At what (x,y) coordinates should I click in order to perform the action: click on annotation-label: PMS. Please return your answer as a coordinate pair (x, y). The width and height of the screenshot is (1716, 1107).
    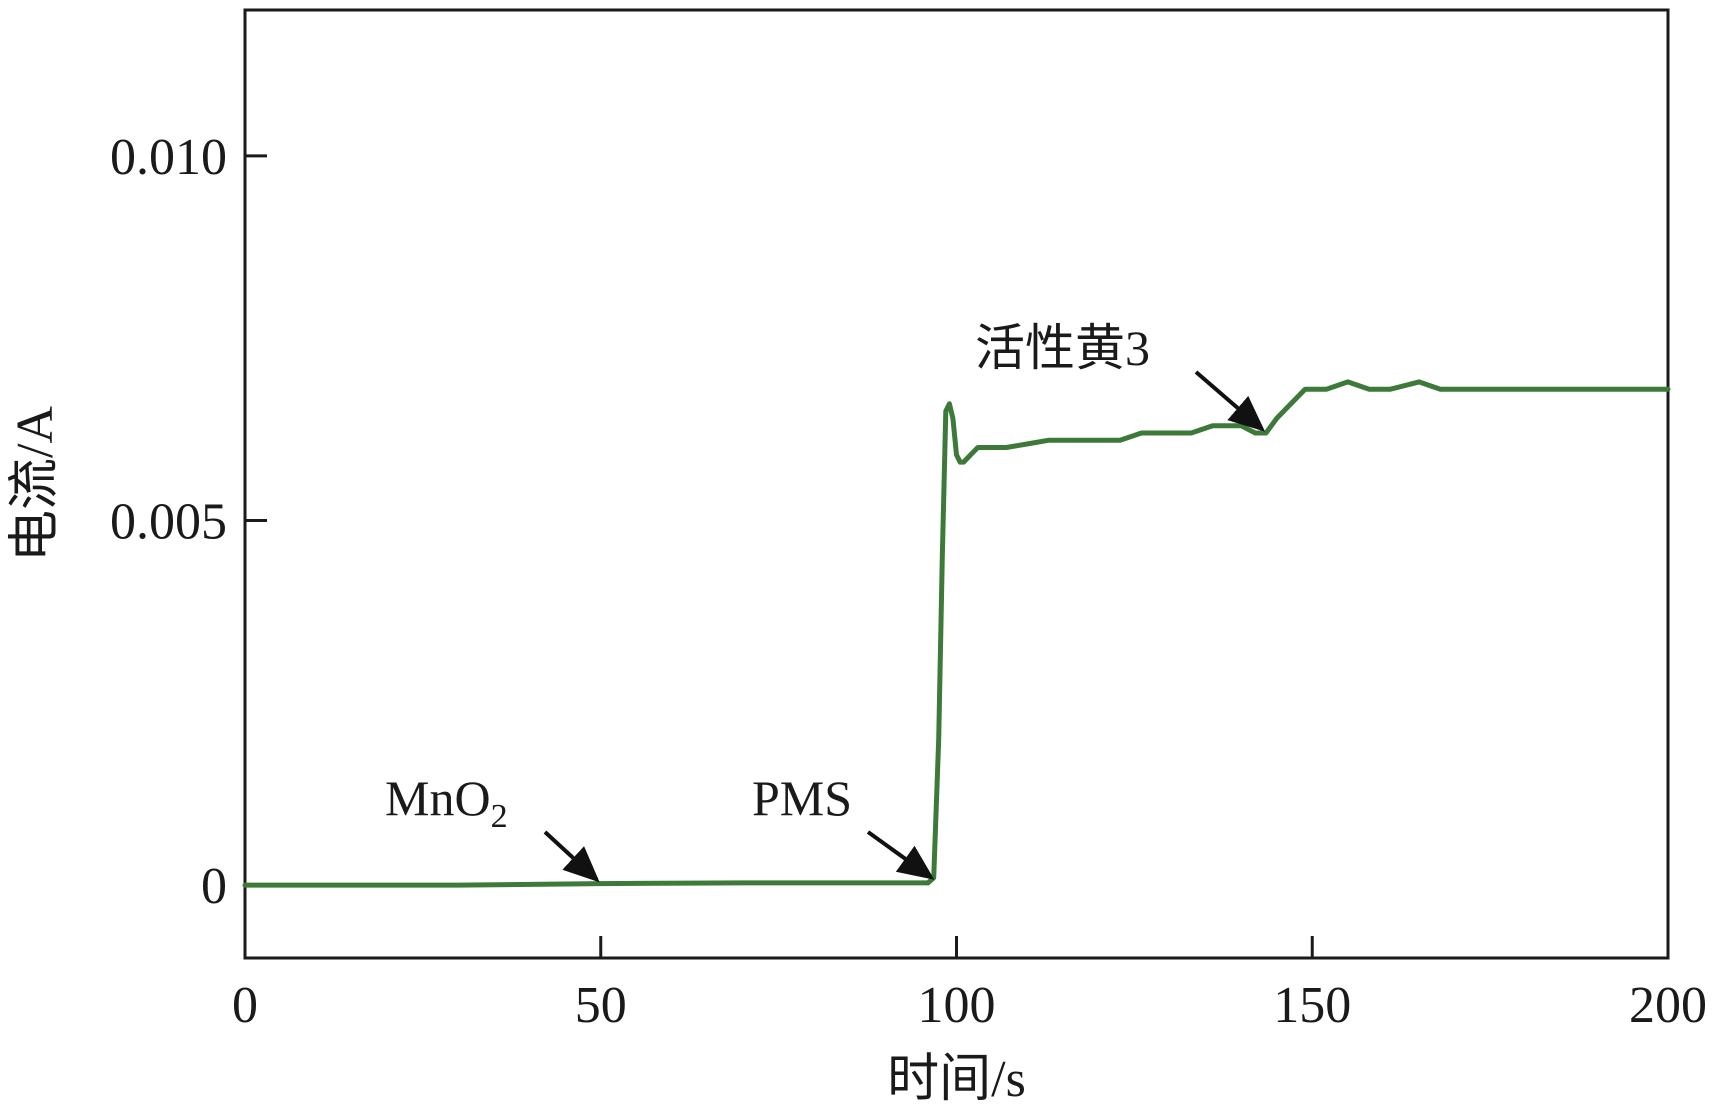
    Looking at the image, I should click on (802, 798).